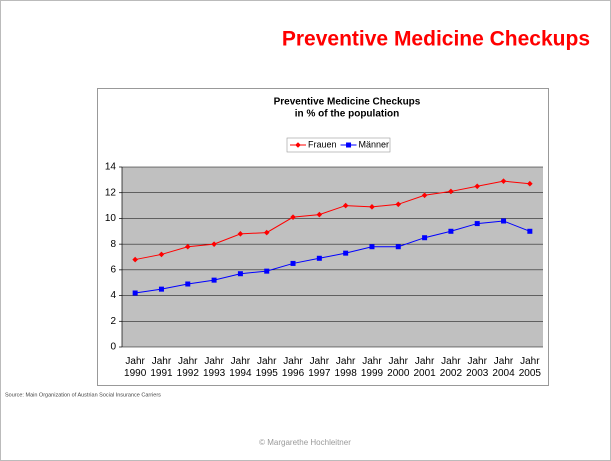  I want to click on legend-box, so click(338, 145).